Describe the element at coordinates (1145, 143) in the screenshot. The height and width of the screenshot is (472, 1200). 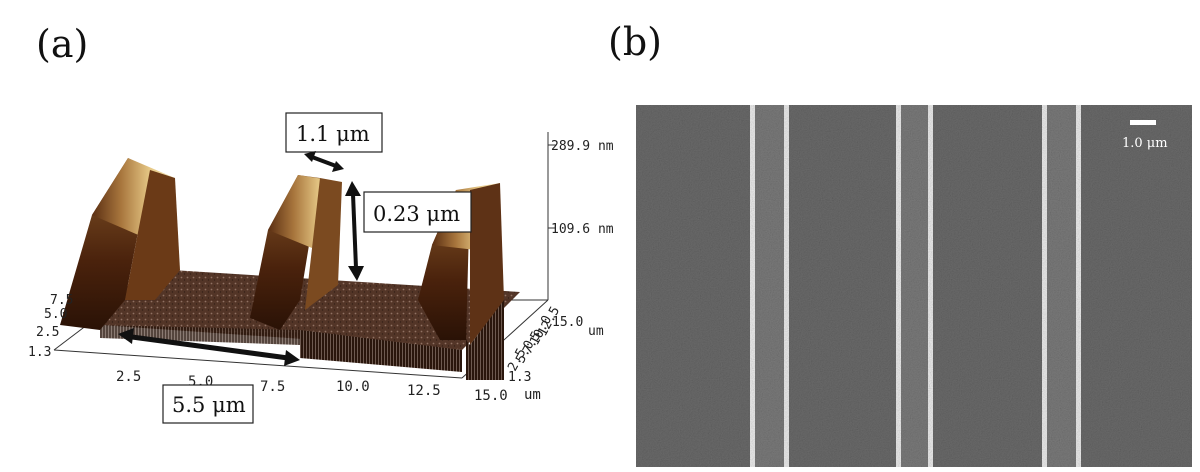
I see `scale-bar-label: 1.0 μm` at that location.